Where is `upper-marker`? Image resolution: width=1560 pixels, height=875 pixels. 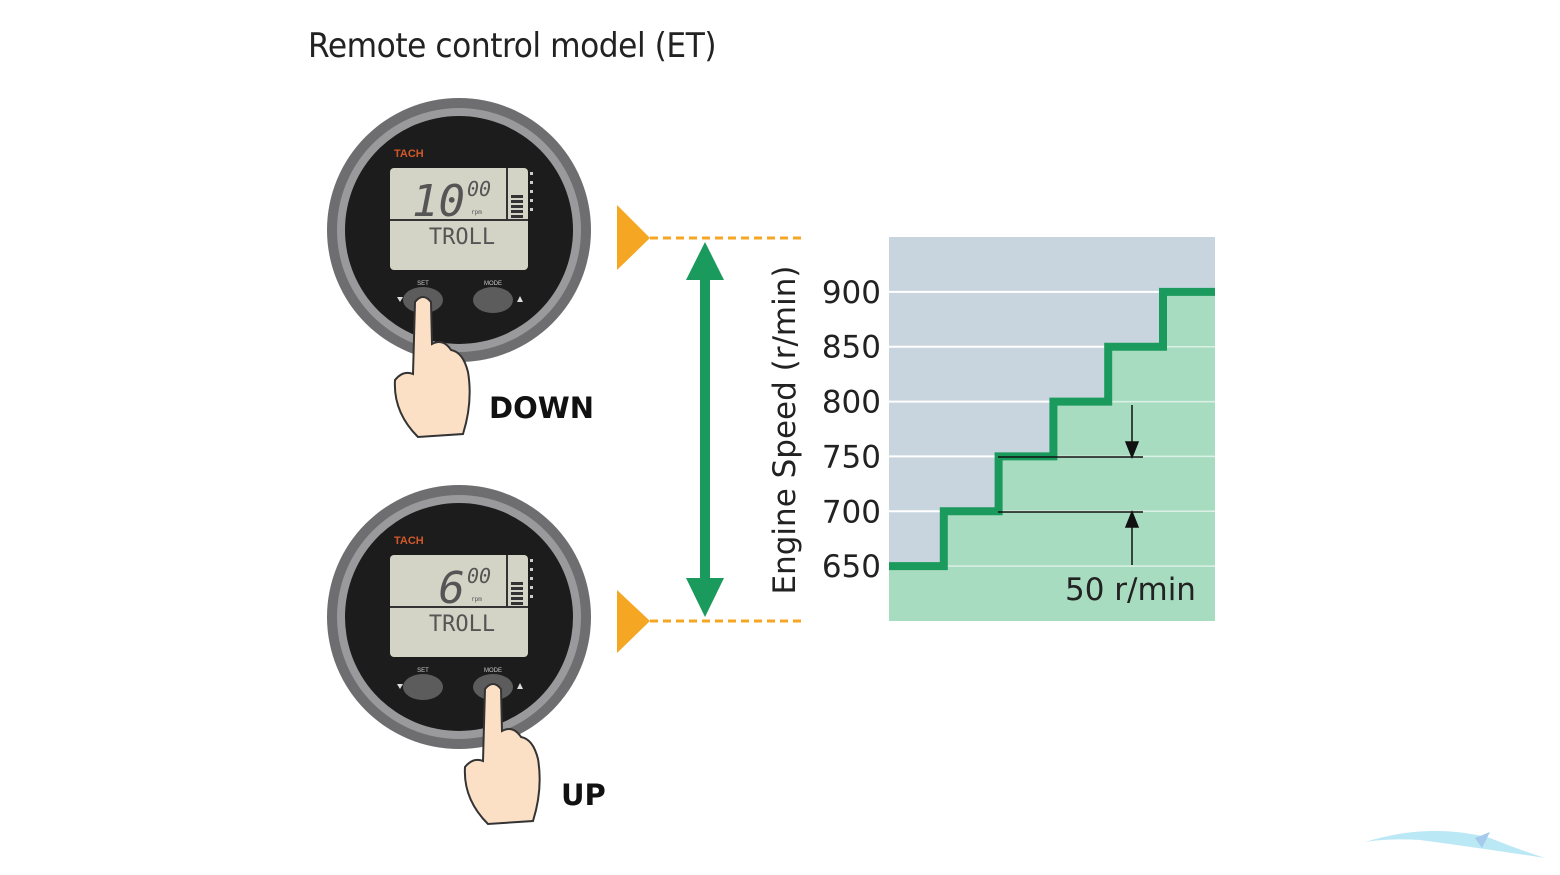 upper-marker is located at coordinates (711, 237).